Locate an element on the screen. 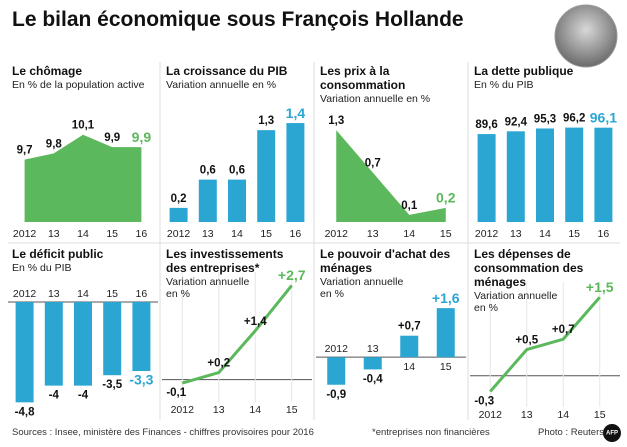  value-label: -0,1 is located at coordinates (176, 393).